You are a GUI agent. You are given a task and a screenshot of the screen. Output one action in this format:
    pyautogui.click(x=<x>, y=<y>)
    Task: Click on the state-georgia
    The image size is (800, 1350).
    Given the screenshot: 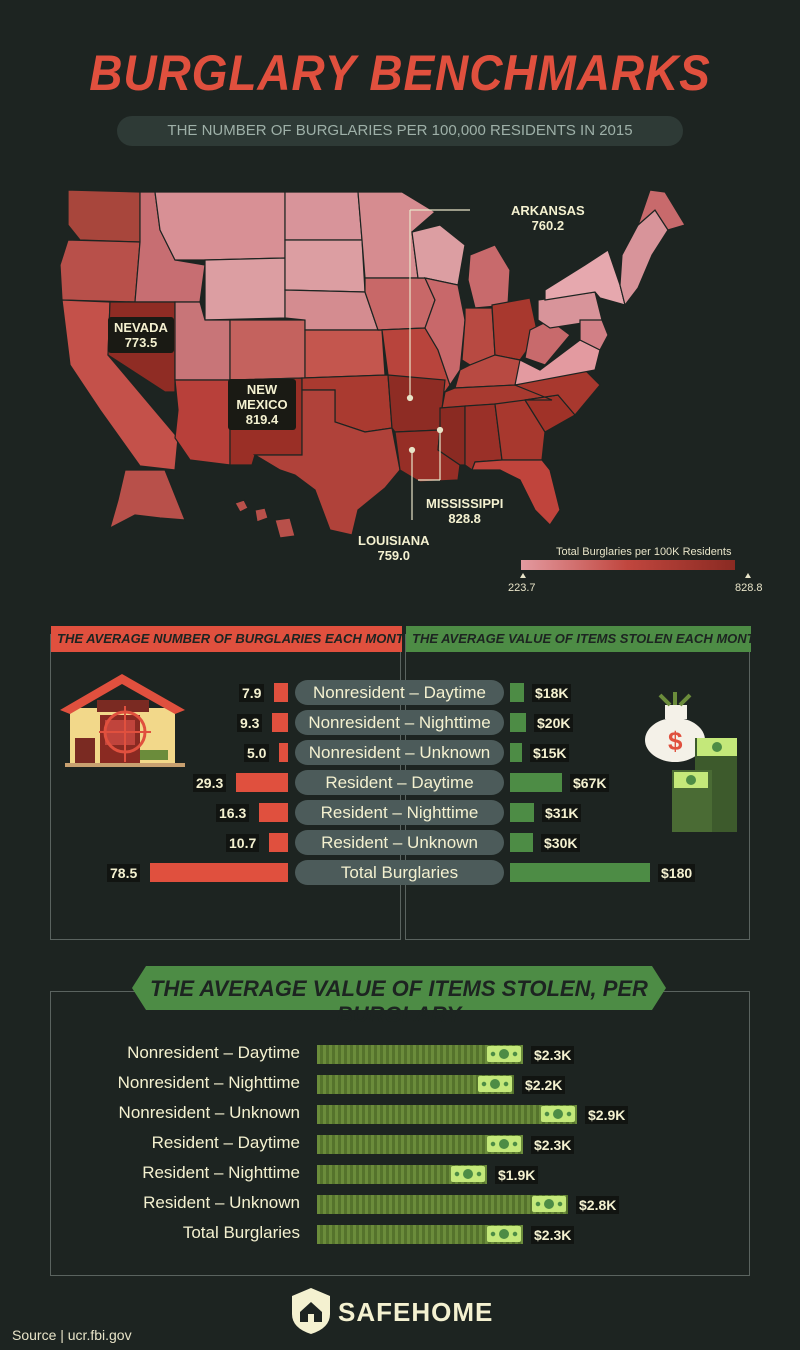 What is the action you would take?
    pyautogui.click(x=520, y=430)
    